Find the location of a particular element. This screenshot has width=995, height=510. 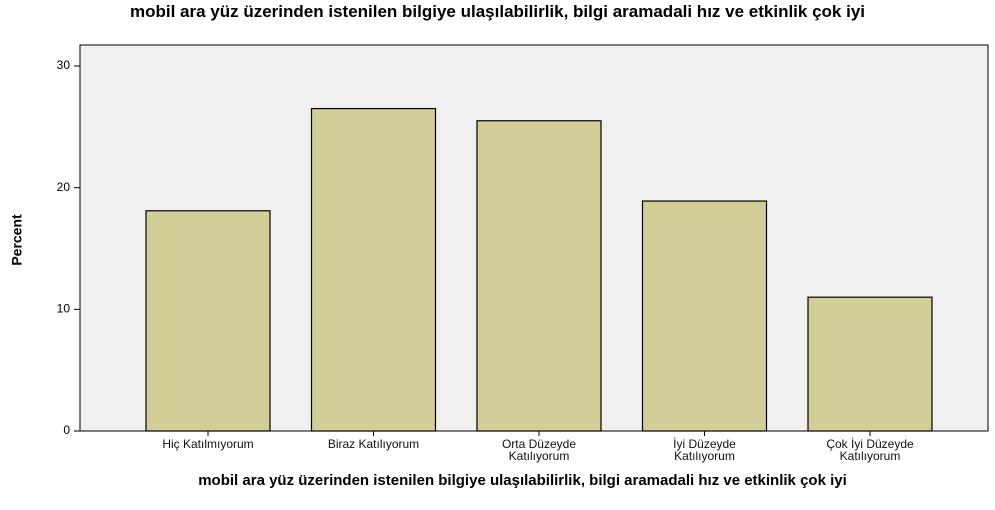

x-tick-label: Hiç Katılmıyorum is located at coordinates (208, 444).